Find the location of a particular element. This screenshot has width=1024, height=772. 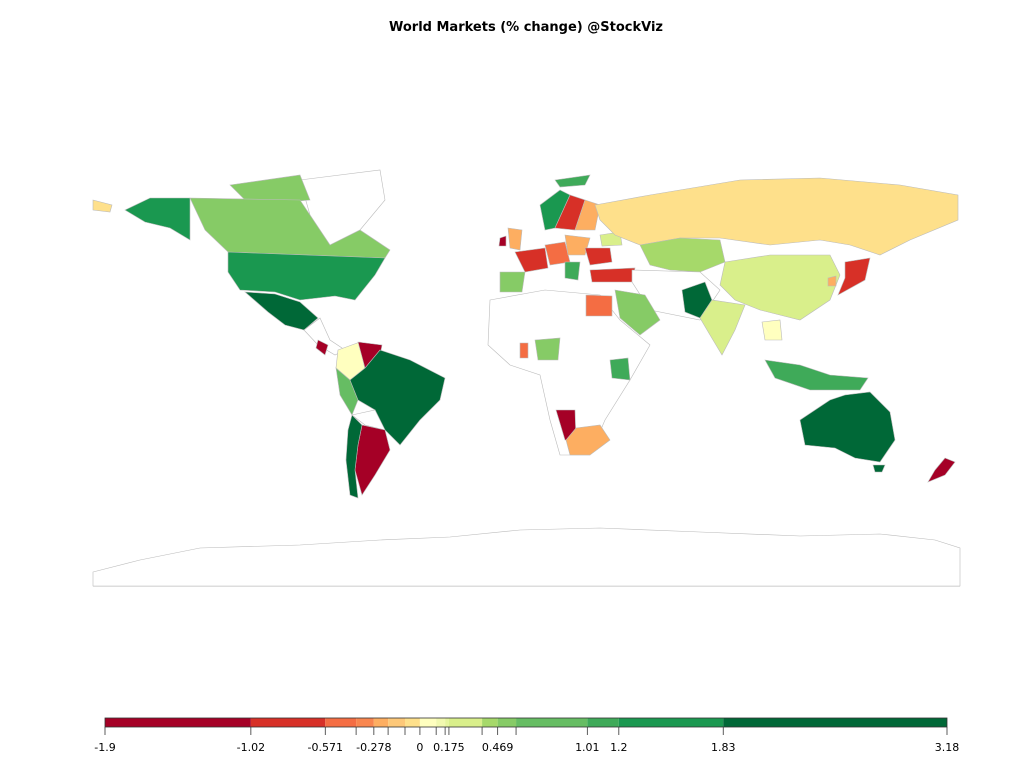

tick-label: 0.175 is located at coordinates (449, 747).